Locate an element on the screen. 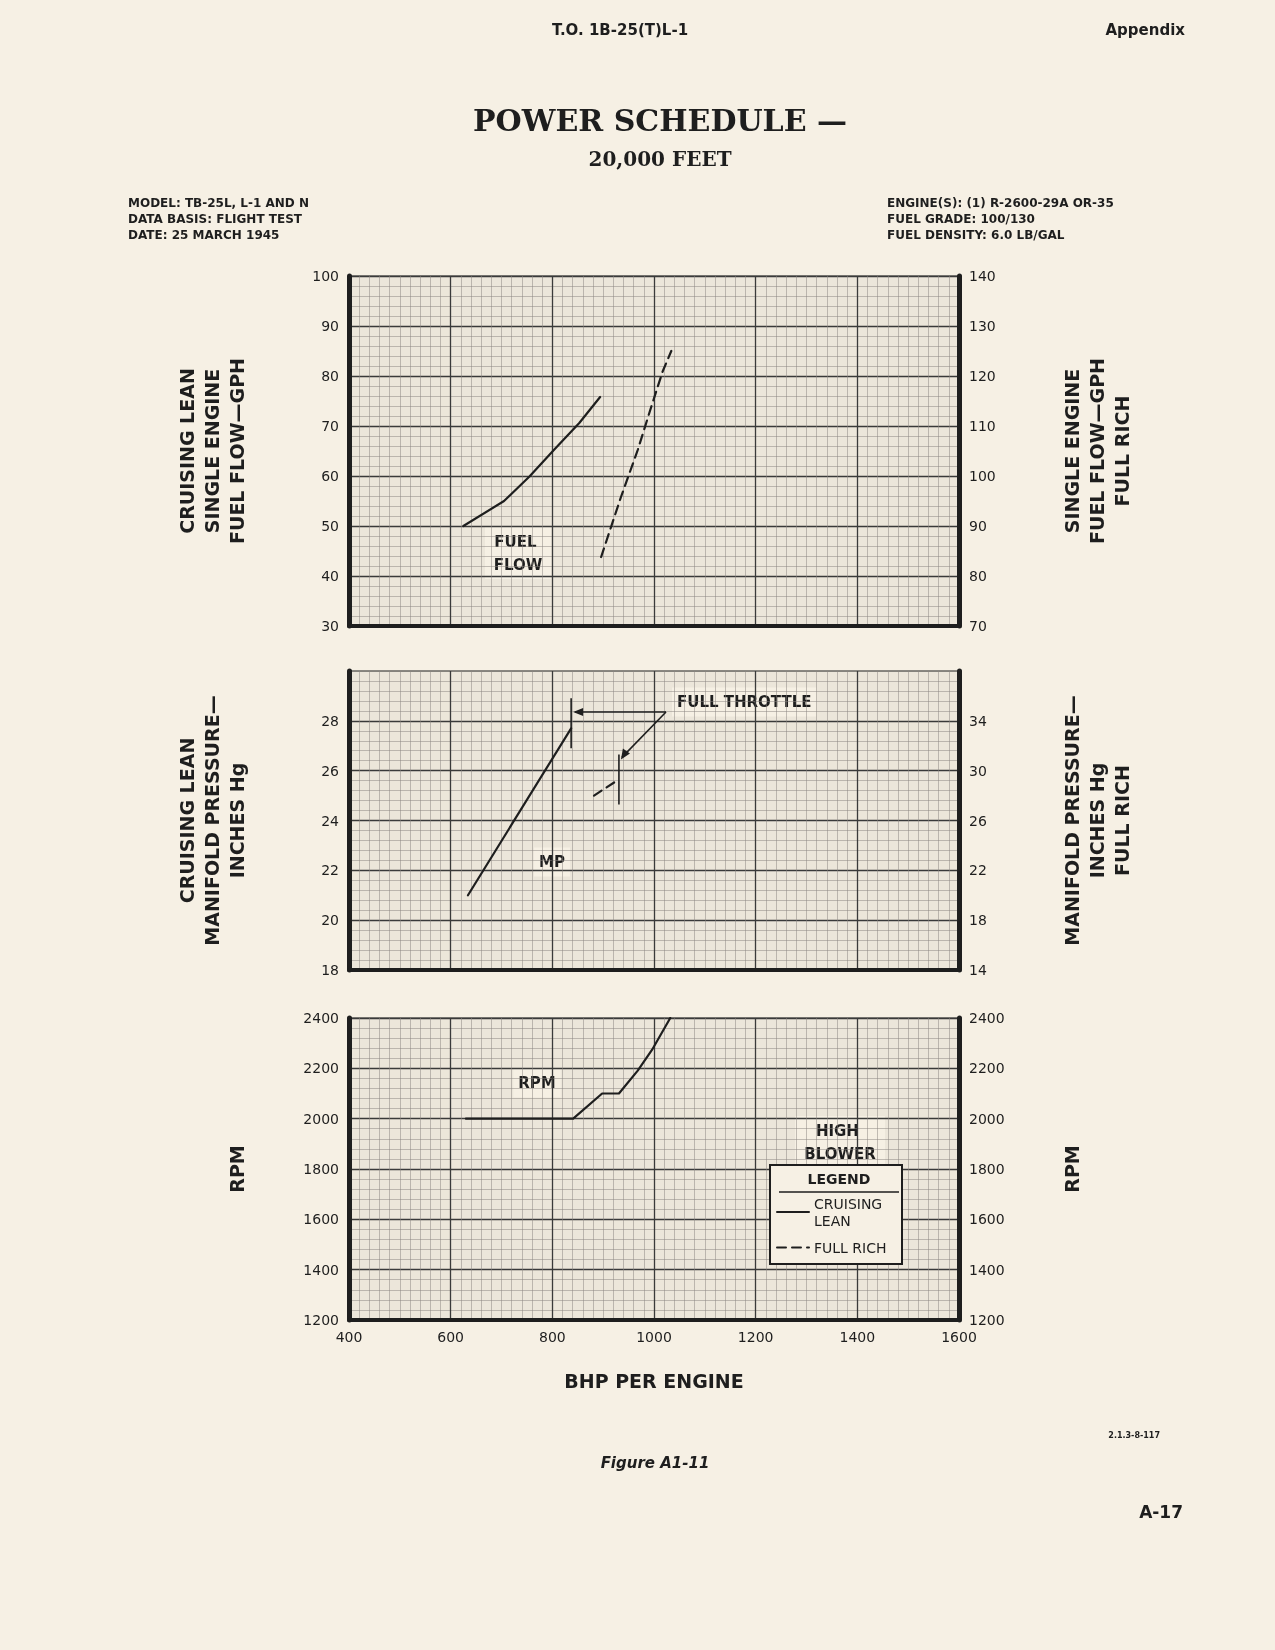  y-tick-label: 30 is located at coordinates (330, 626).